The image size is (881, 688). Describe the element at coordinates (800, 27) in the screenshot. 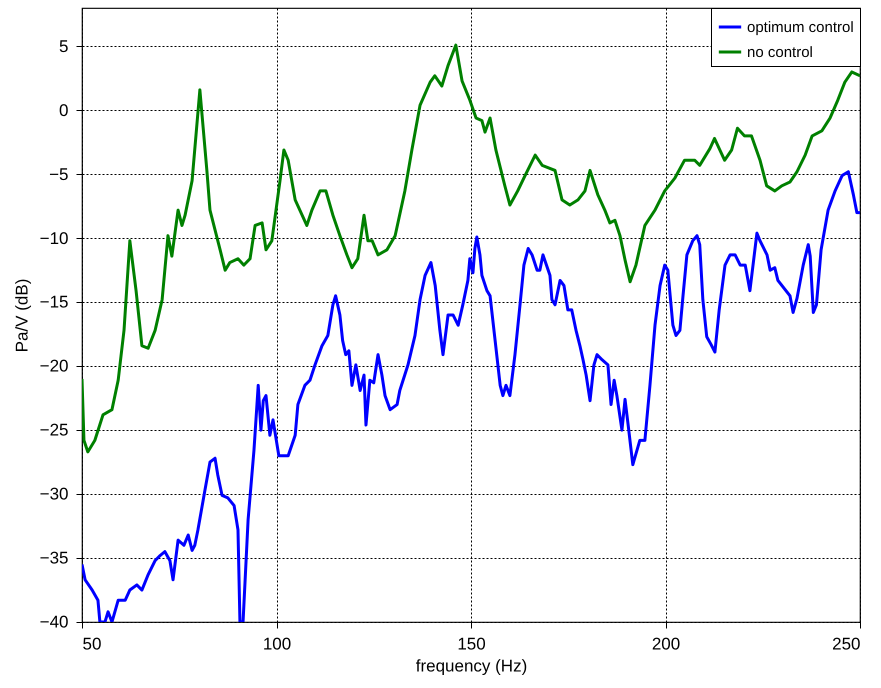

I see `legend-label: optimum control` at that location.